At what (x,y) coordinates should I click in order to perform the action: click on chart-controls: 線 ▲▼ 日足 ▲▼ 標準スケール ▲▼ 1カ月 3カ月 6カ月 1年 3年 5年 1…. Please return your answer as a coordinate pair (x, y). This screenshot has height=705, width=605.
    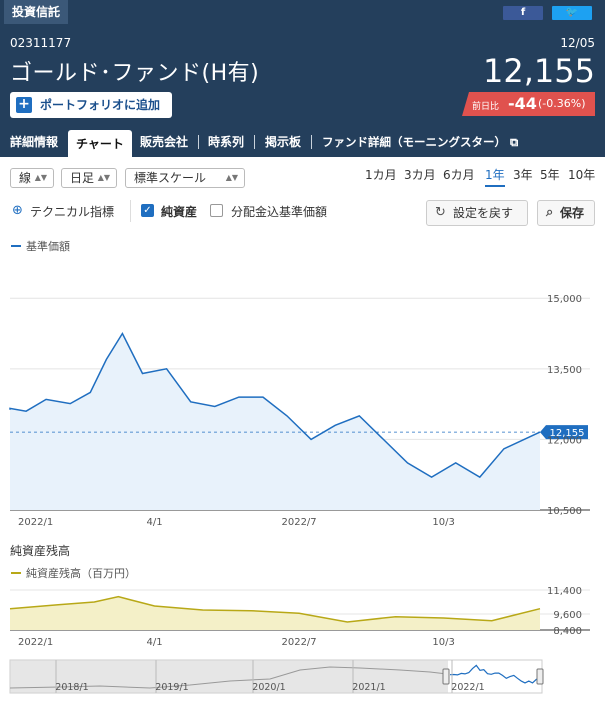
    Looking at the image, I should click on (302, 194).